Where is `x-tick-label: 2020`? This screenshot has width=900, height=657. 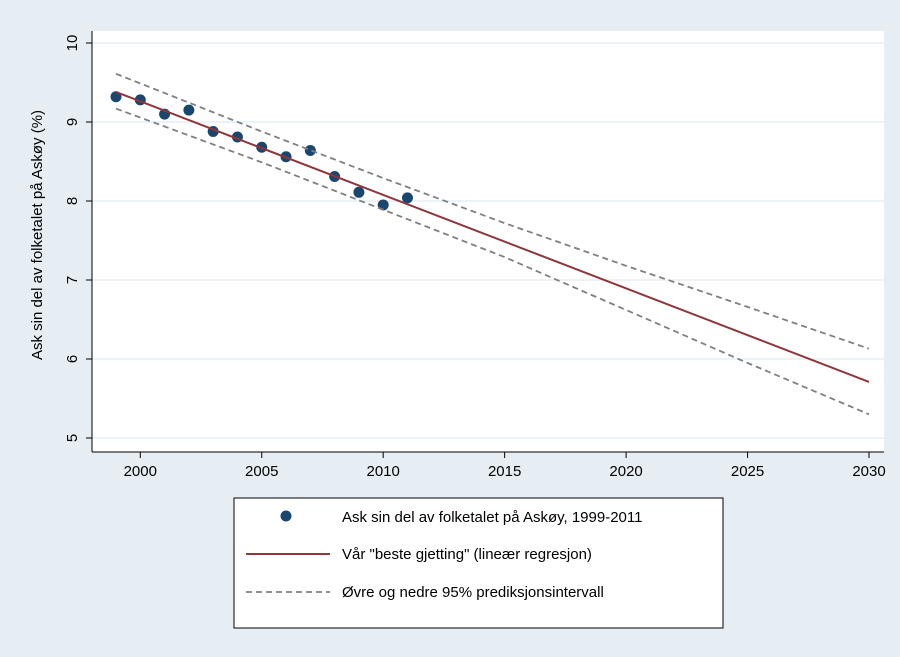
x-tick-label: 2020 is located at coordinates (625, 471).